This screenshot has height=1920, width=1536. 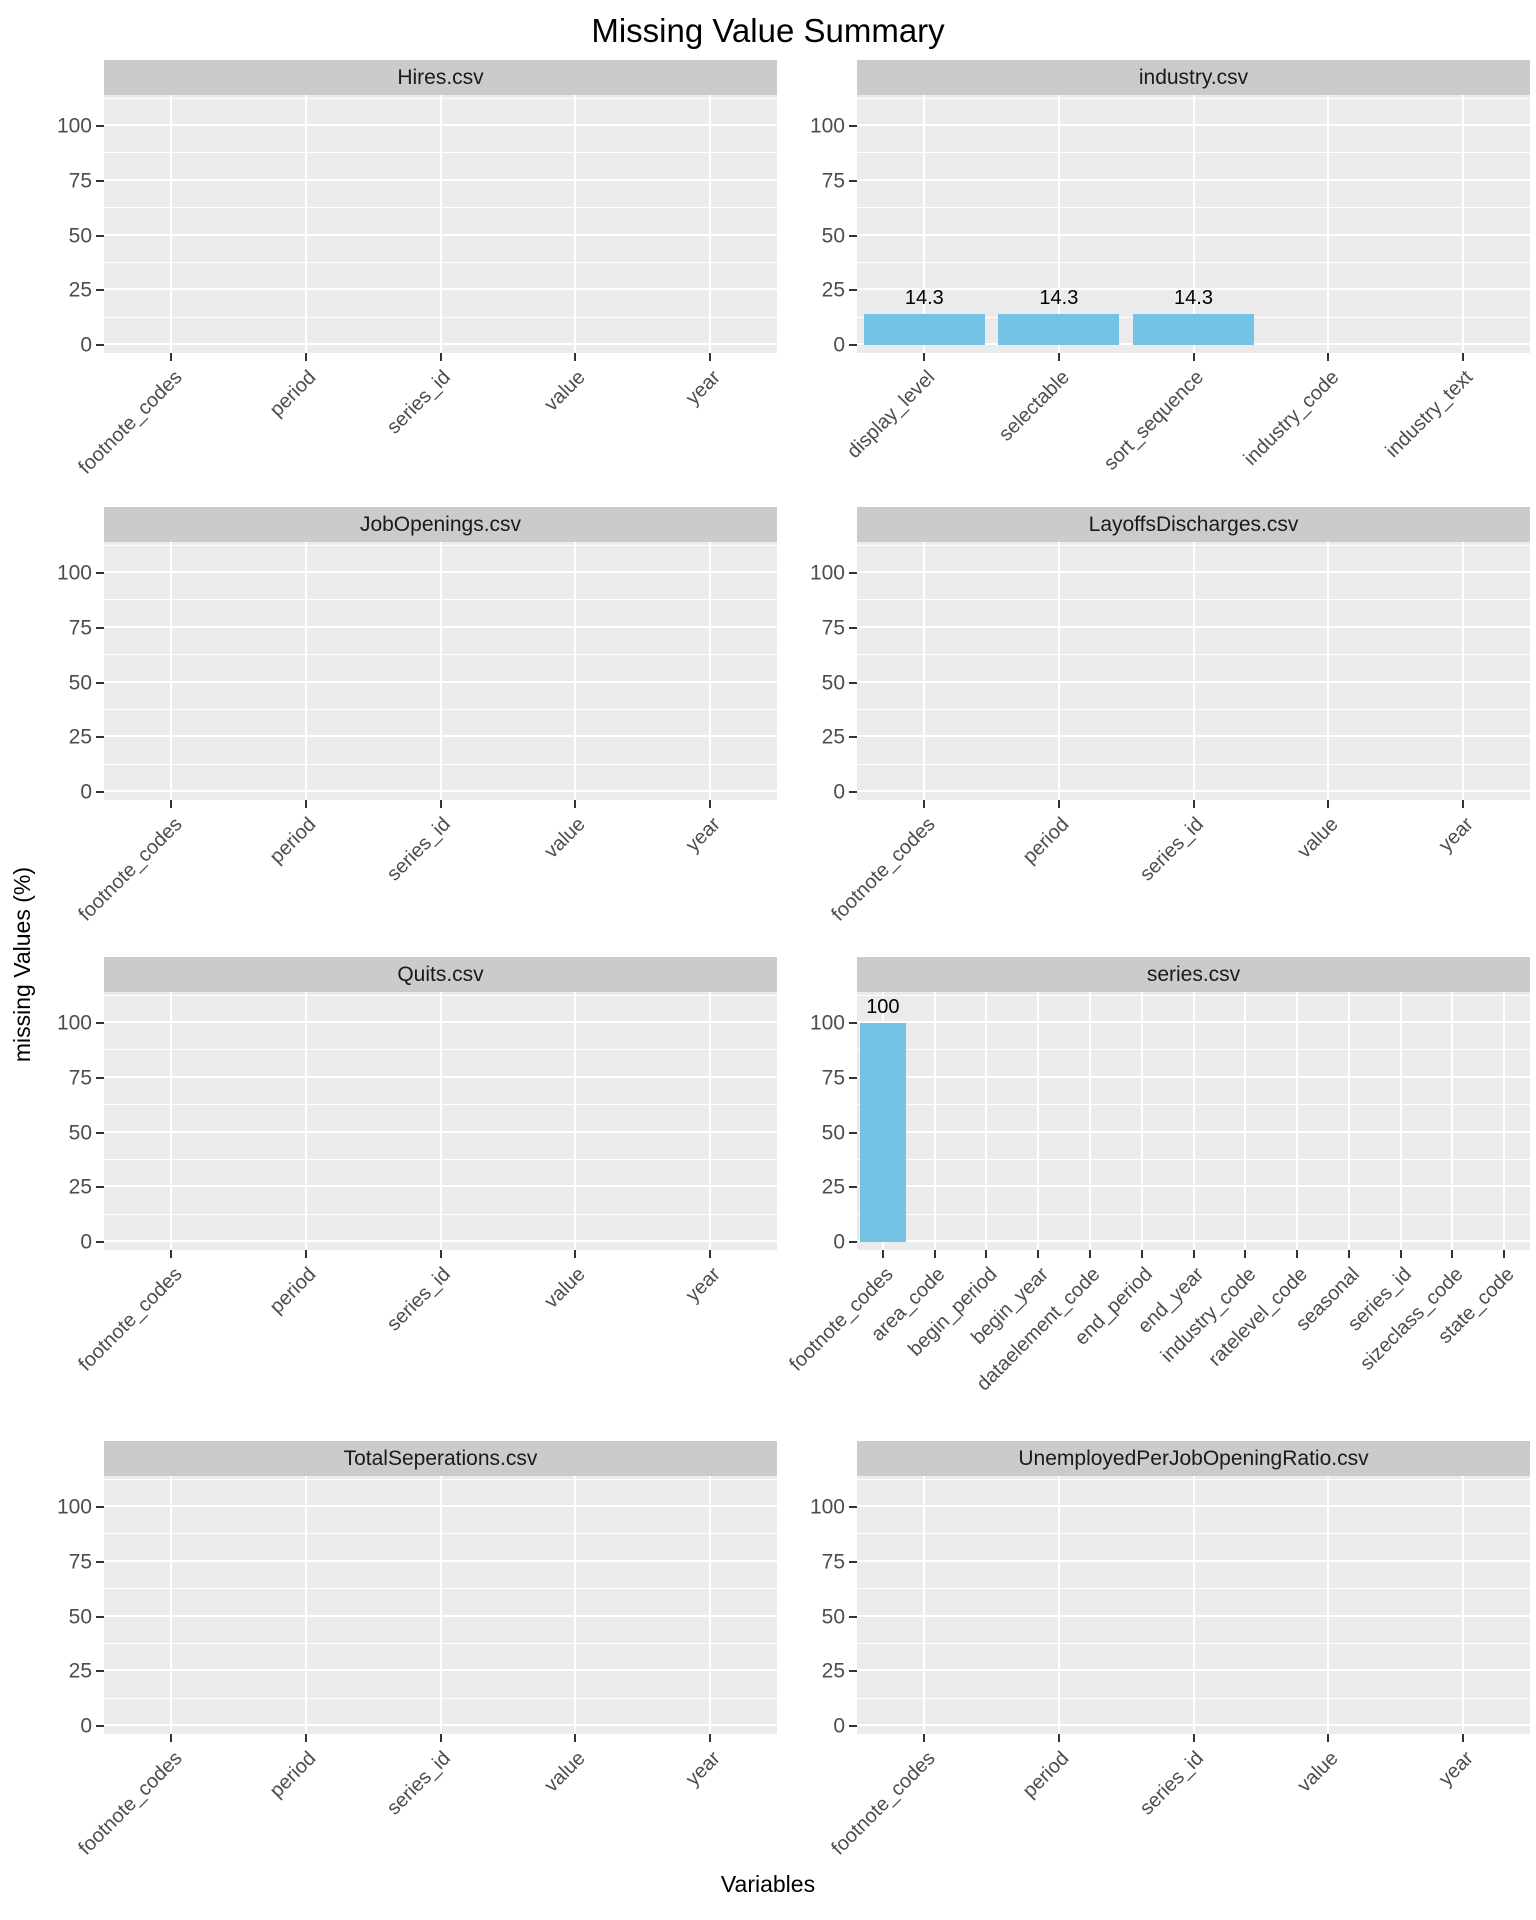 What do you see at coordinates (1172, 1783) in the screenshot?
I see `x-category-label: series_id` at bounding box center [1172, 1783].